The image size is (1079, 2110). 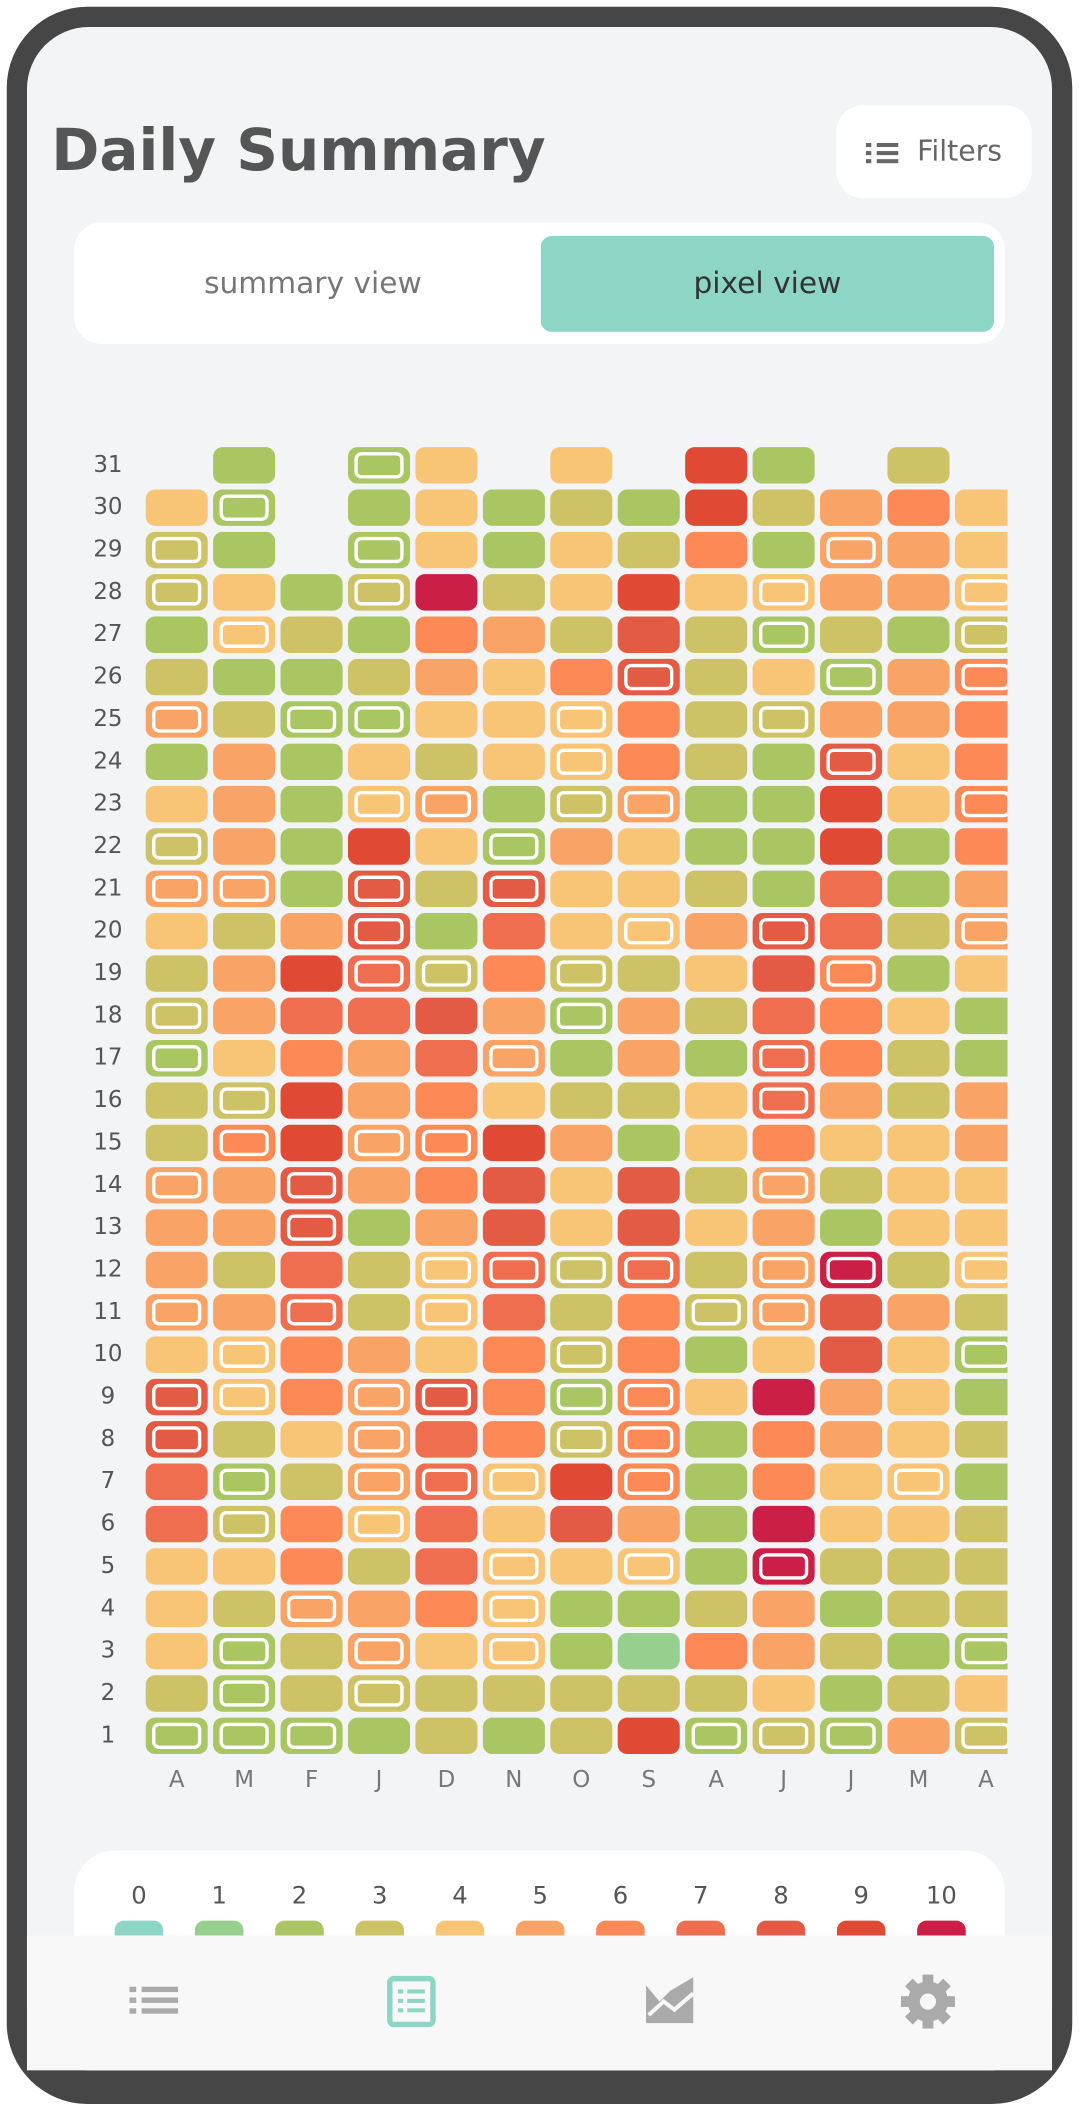 I want to click on filters-label: Filters, so click(x=959, y=150).